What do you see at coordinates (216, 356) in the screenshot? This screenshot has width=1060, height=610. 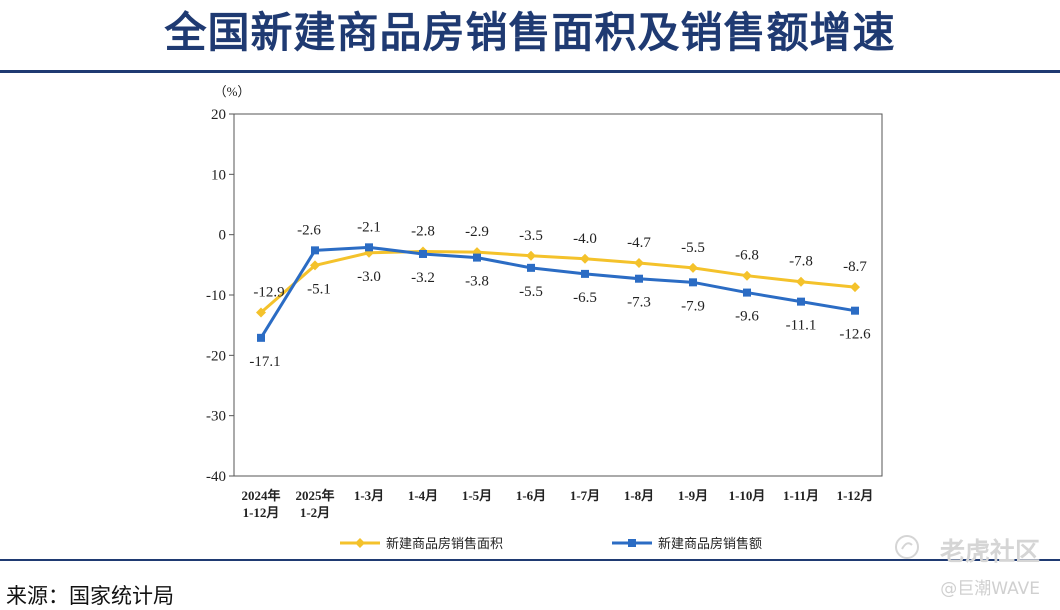 I see `y-tick-label: -20` at bounding box center [216, 356].